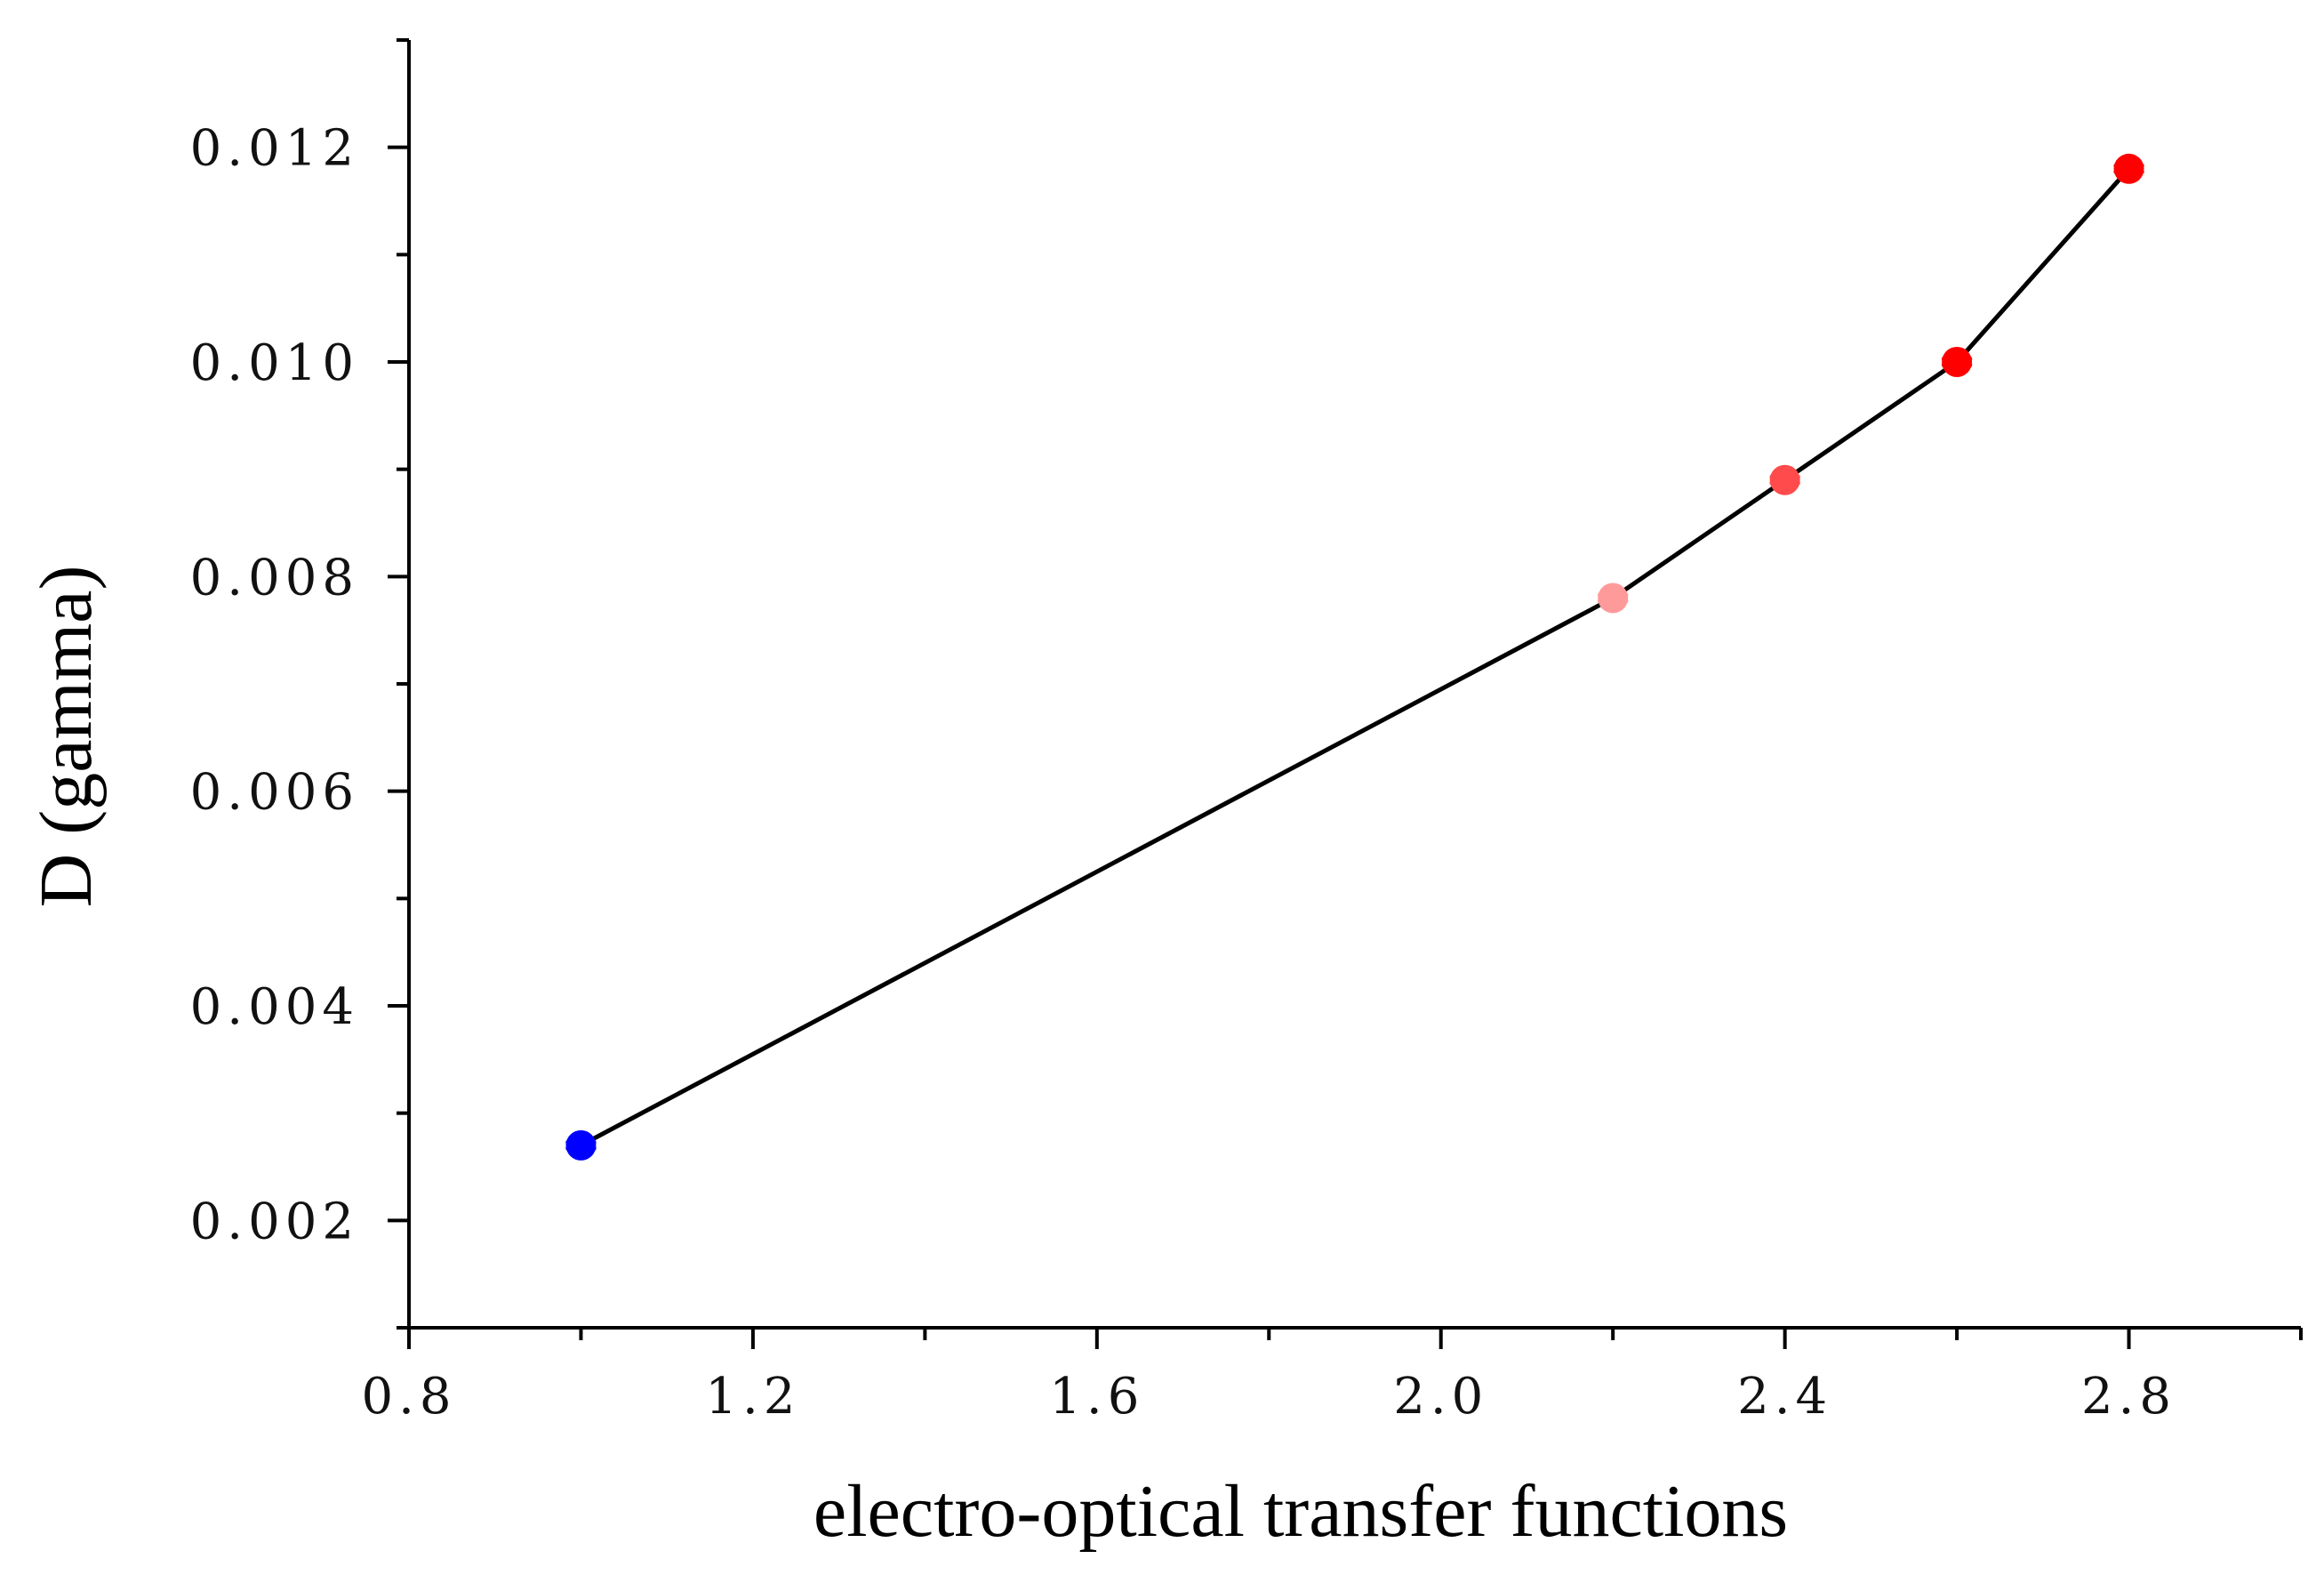 The image size is (2324, 1591). Describe the element at coordinates (66, 737) in the screenshot. I see `y-axis-title: D (gamma)` at that location.